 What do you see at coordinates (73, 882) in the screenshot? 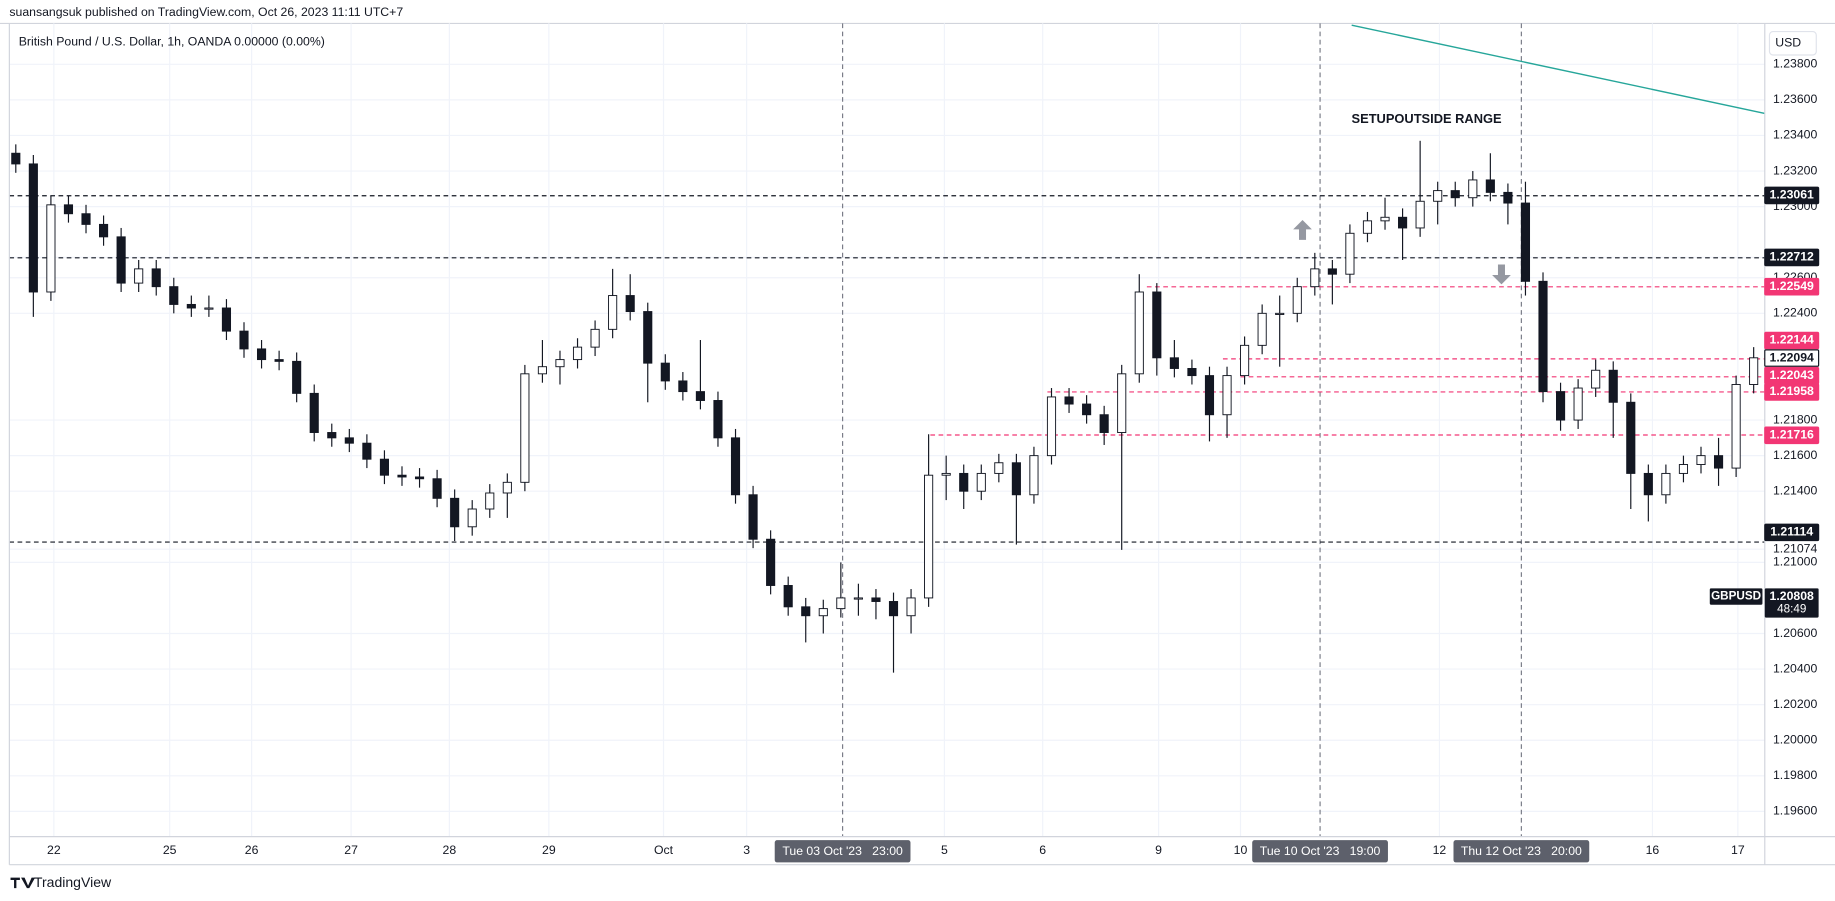
I see `footer-brand: TradingView` at bounding box center [73, 882].